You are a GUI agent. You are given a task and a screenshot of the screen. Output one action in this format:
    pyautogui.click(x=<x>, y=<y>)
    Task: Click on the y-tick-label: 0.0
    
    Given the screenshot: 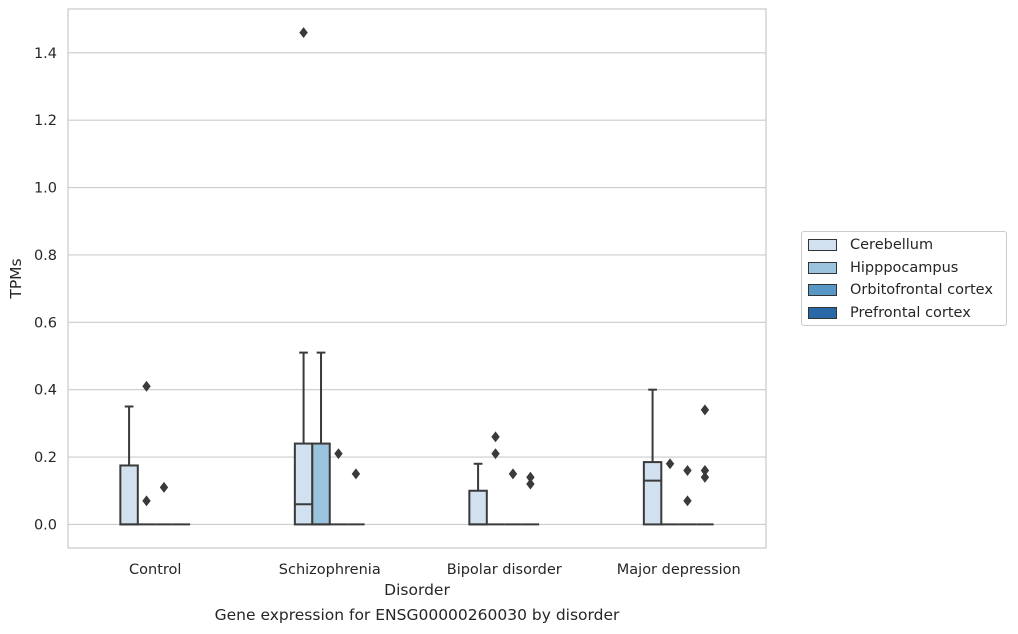 What is the action you would take?
    pyautogui.click(x=45, y=525)
    